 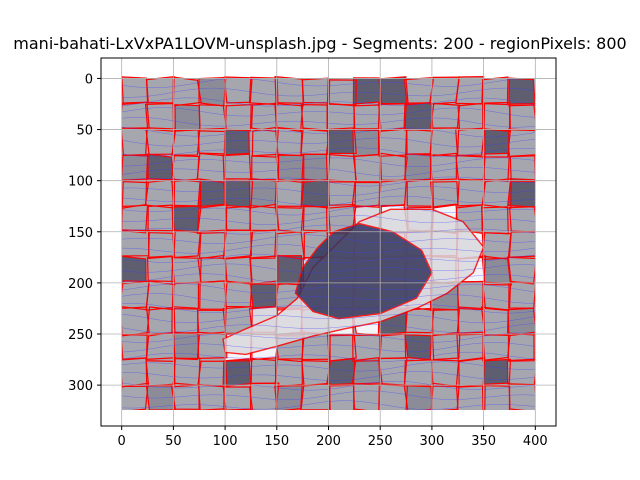 I want to click on y-tick-label: 250, so click(x=80, y=335).